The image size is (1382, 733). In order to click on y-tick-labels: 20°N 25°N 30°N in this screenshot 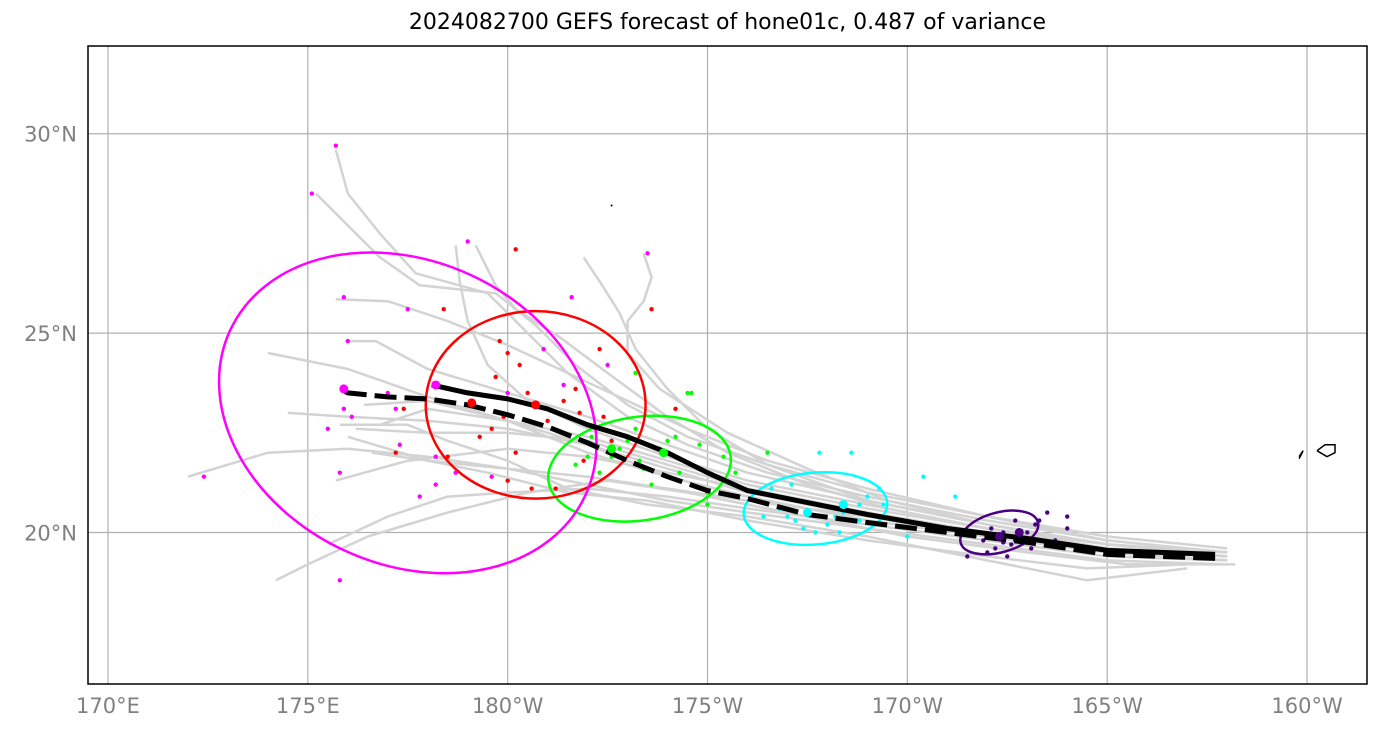, I will do `click(50, 334)`.